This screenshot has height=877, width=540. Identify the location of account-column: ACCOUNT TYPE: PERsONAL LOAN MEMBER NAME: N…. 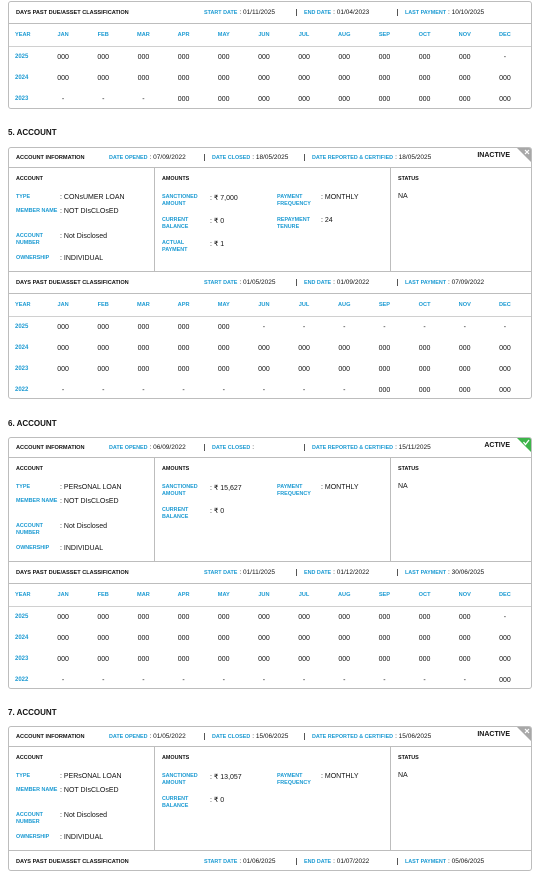
(81, 798).